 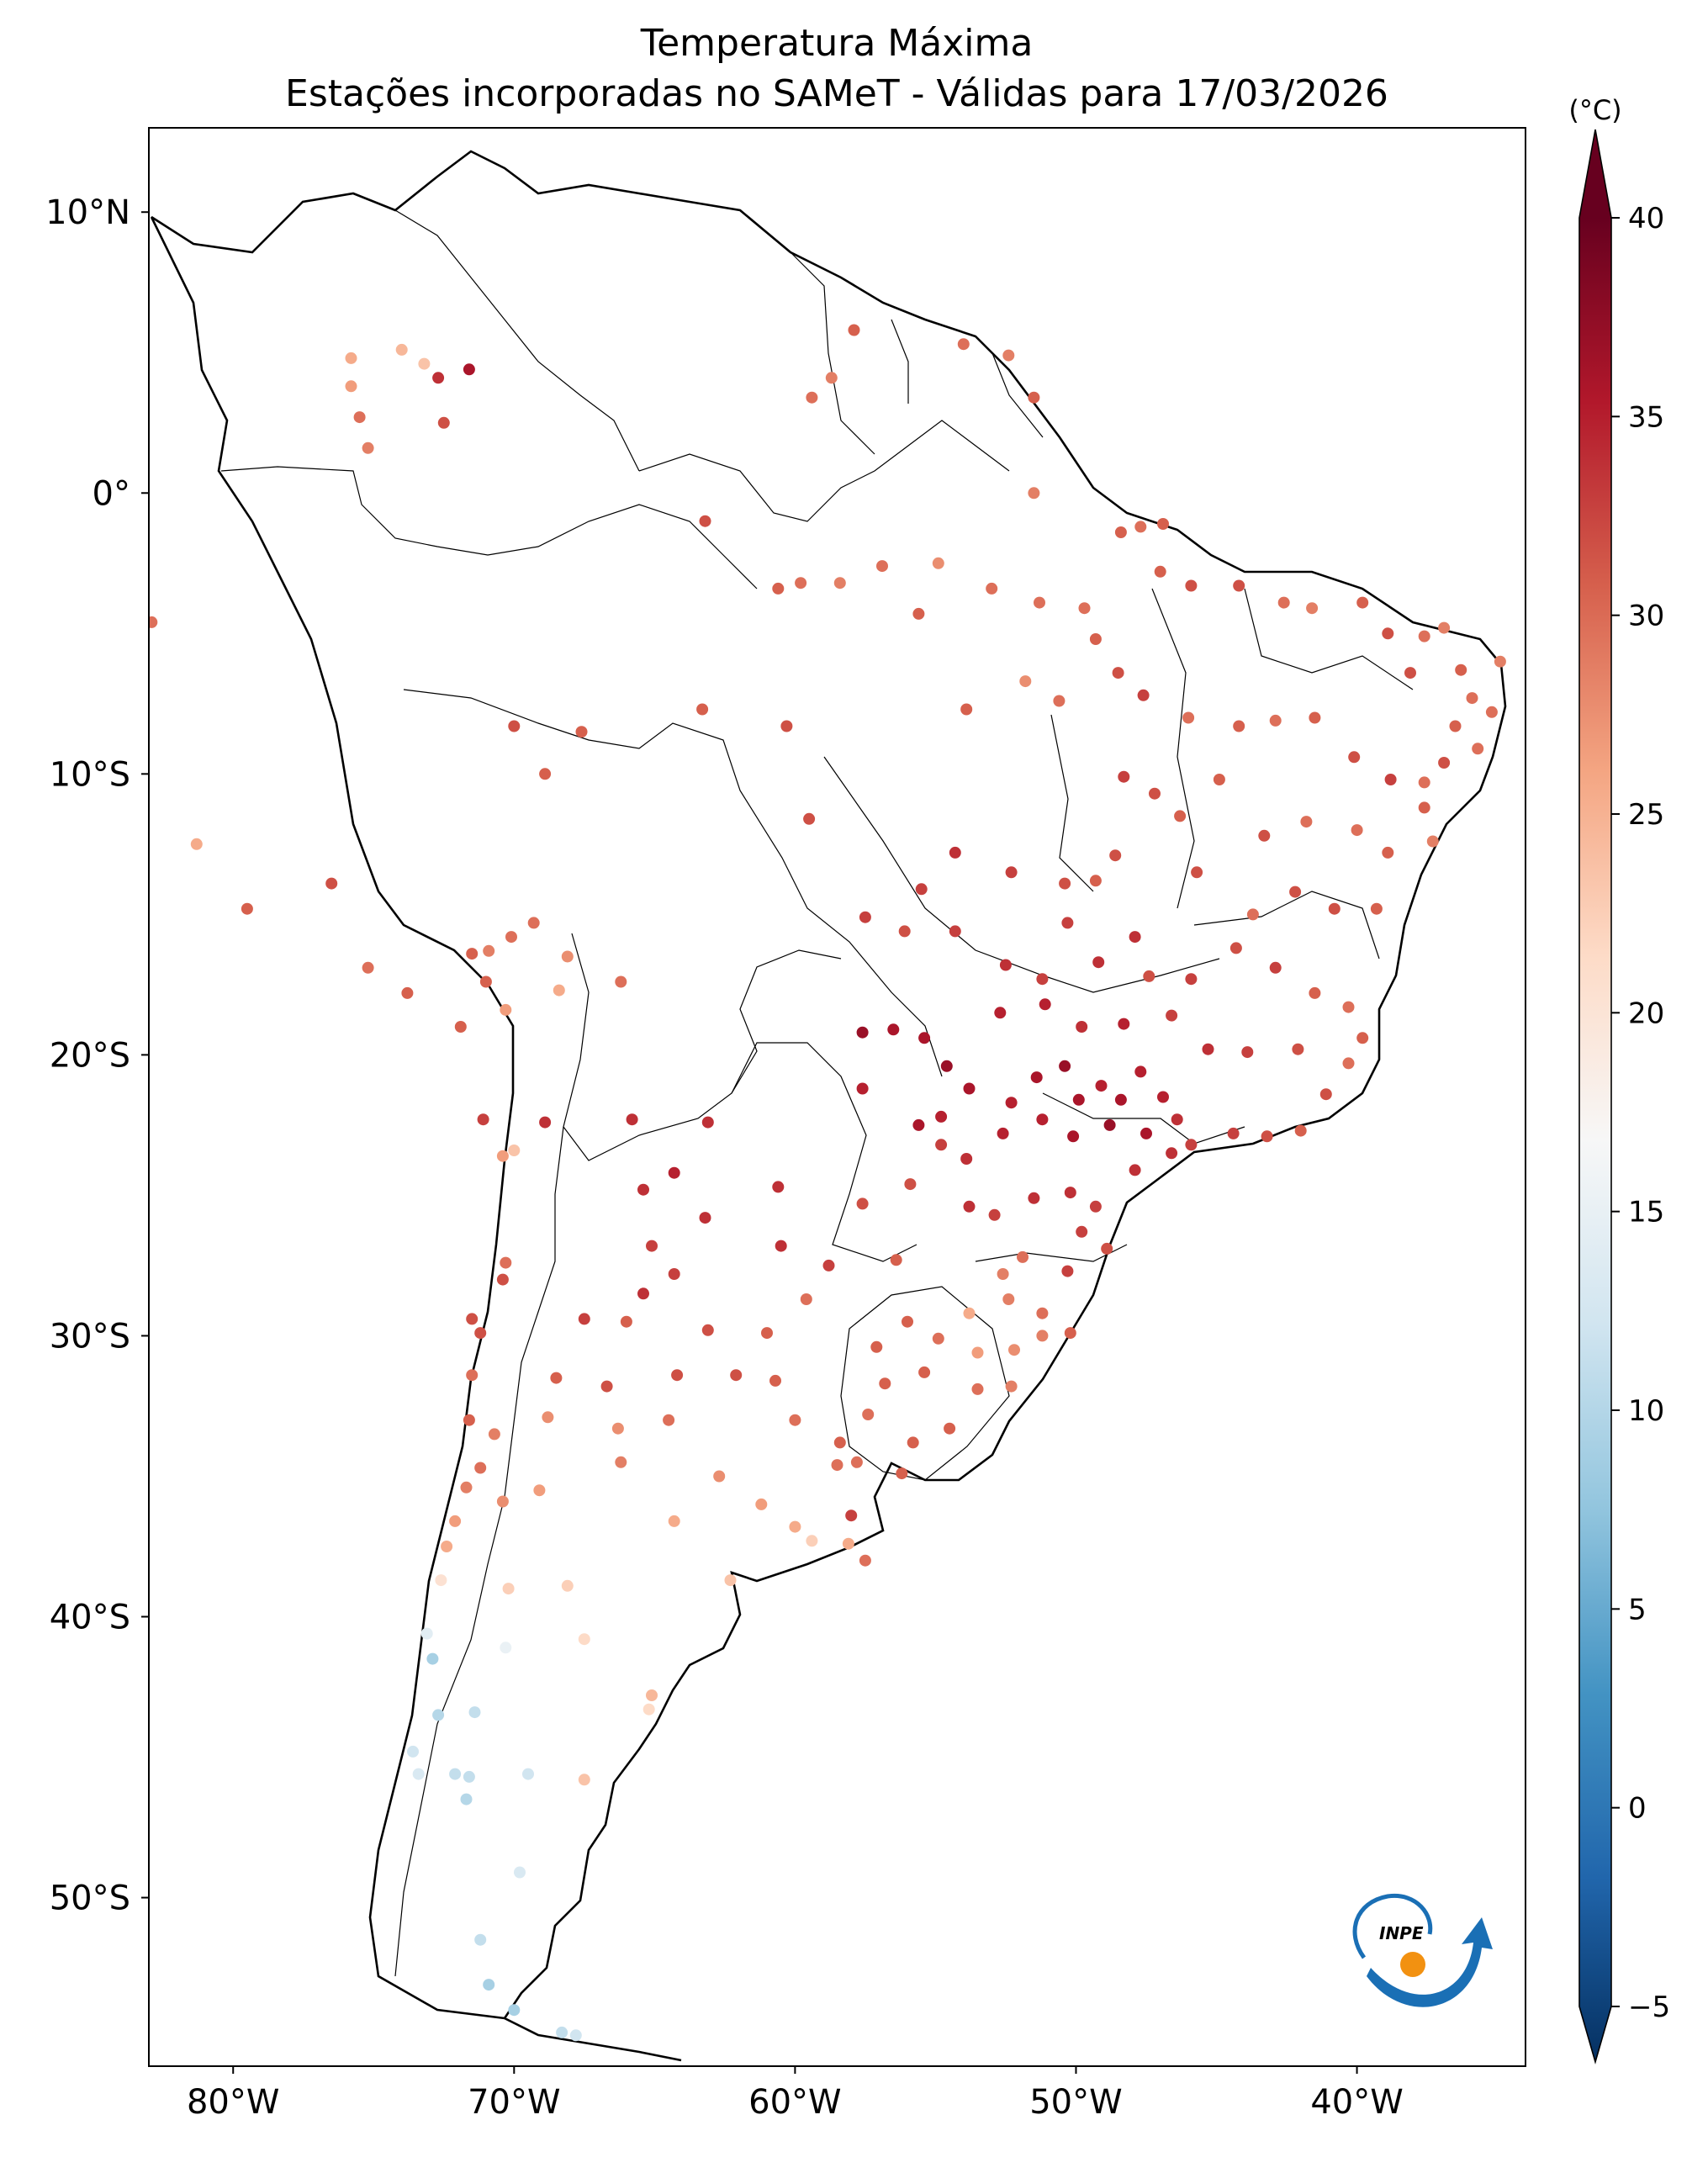 What do you see at coordinates (90, 774) in the screenshot?
I see `lat-tick-label: 10°S` at bounding box center [90, 774].